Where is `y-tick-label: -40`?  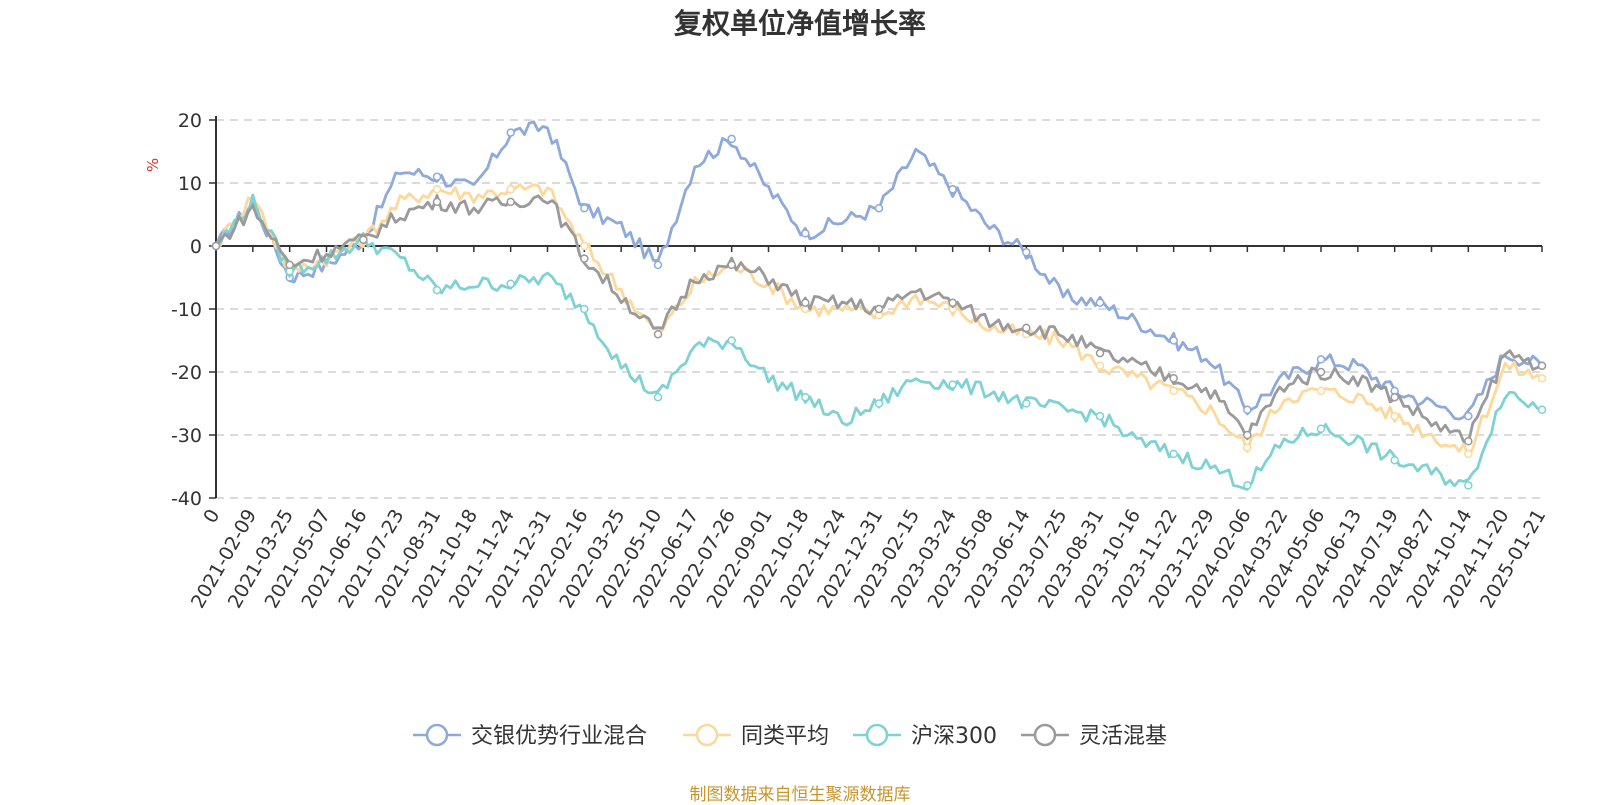 y-tick-label: -40 is located at coordinates (186, 499).